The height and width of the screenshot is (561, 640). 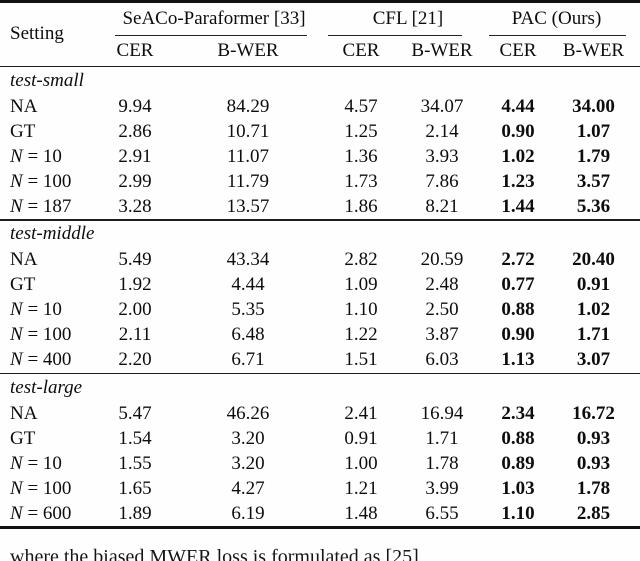 I want to click on cell-seaco-cer: 2.11, so click(x=135, y=335).